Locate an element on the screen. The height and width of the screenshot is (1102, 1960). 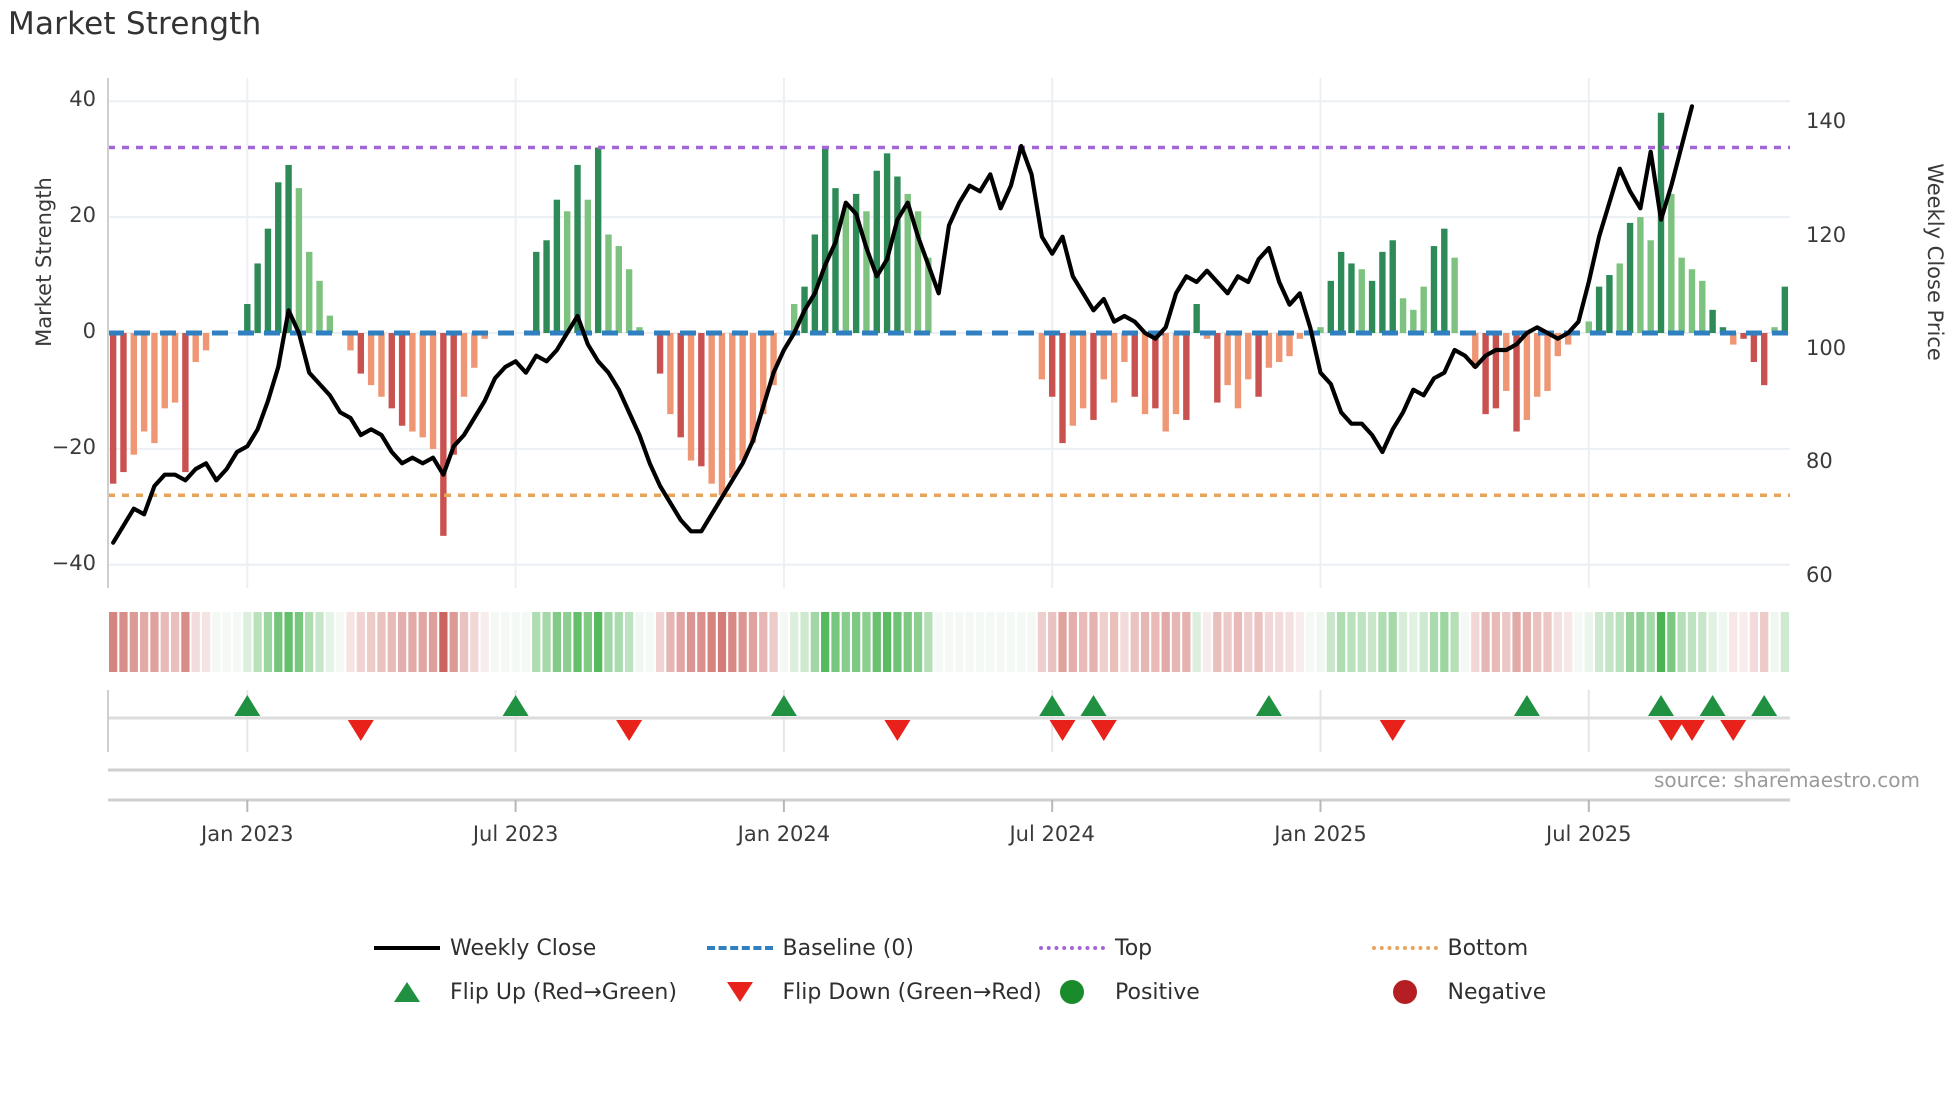
legend-label: Top is located at coordinates (1134, 948).